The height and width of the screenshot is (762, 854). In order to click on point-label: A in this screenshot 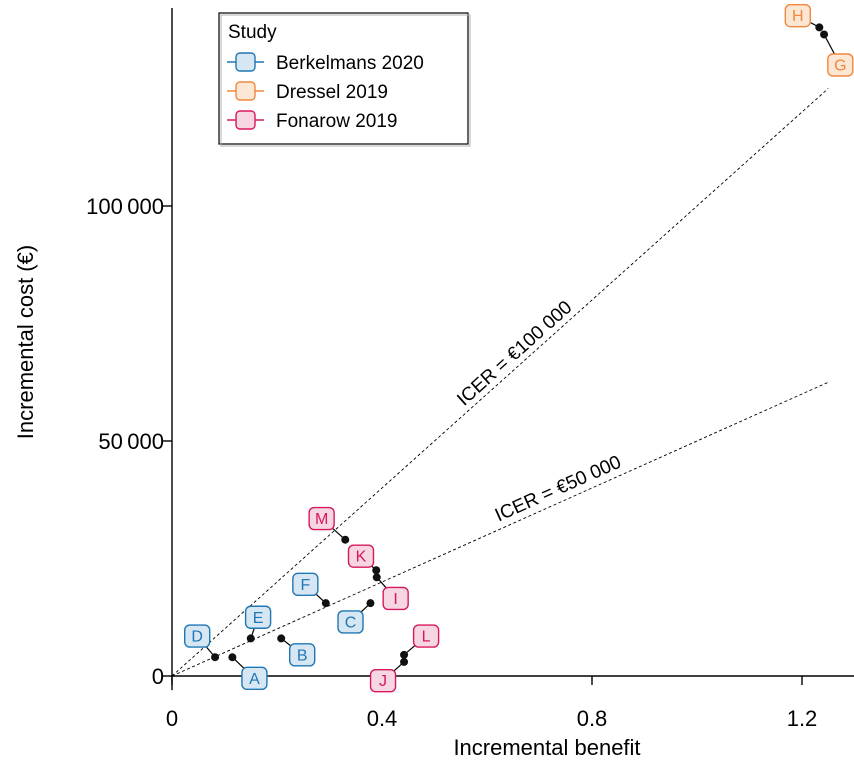, I will do `click(254, 679)`.